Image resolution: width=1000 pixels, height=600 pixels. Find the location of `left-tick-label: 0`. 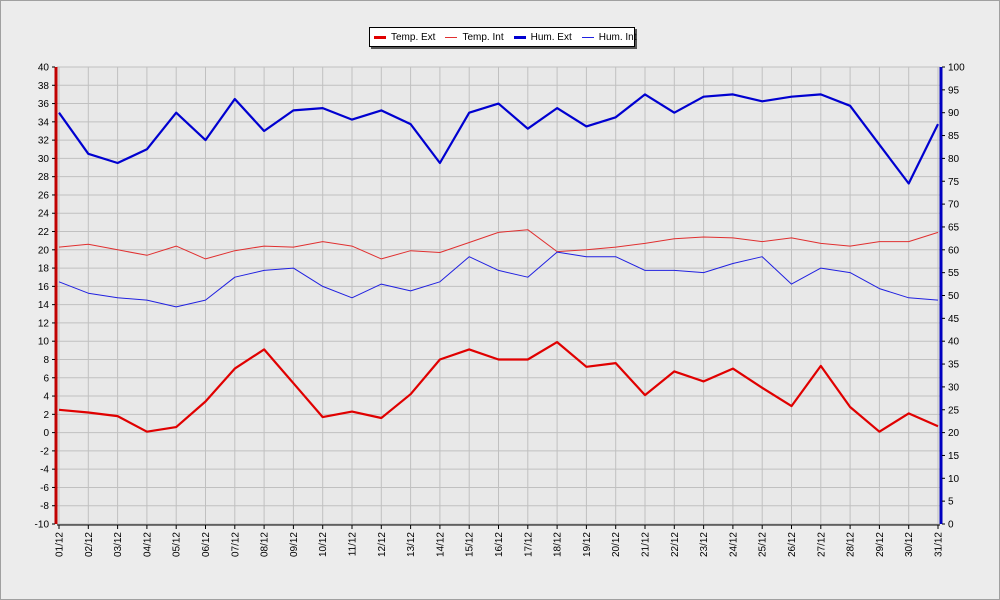

left-tick-label: 0 is located at coordinates (46, 433).